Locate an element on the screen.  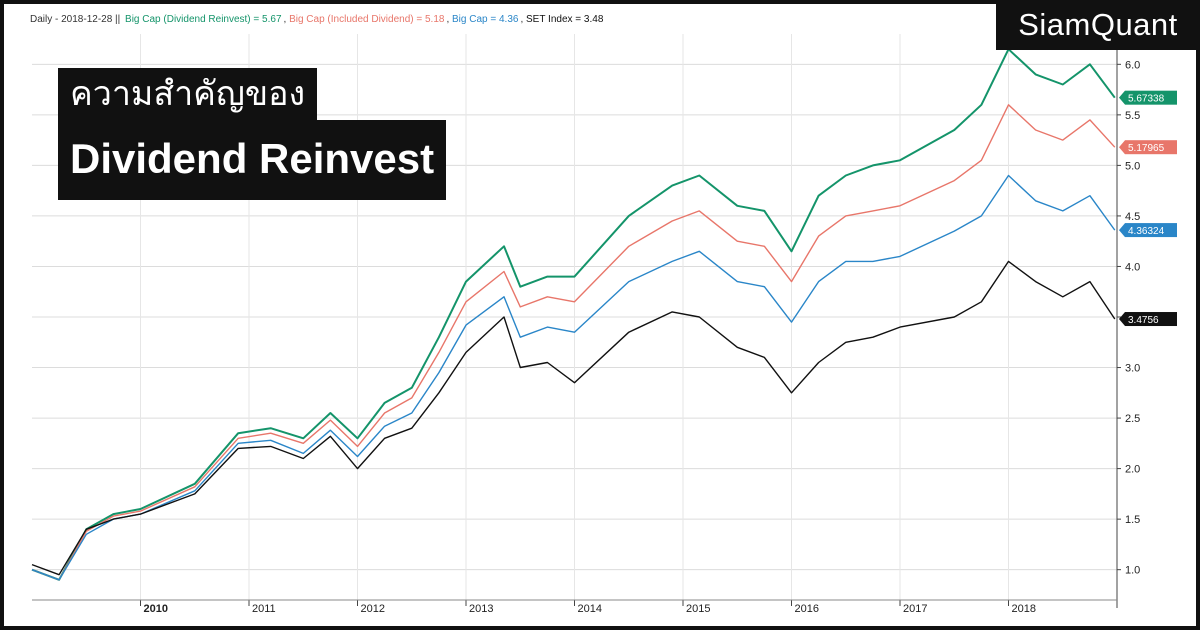
title-line-1: ความสำคัญของ is located at coordinates (188, 94).